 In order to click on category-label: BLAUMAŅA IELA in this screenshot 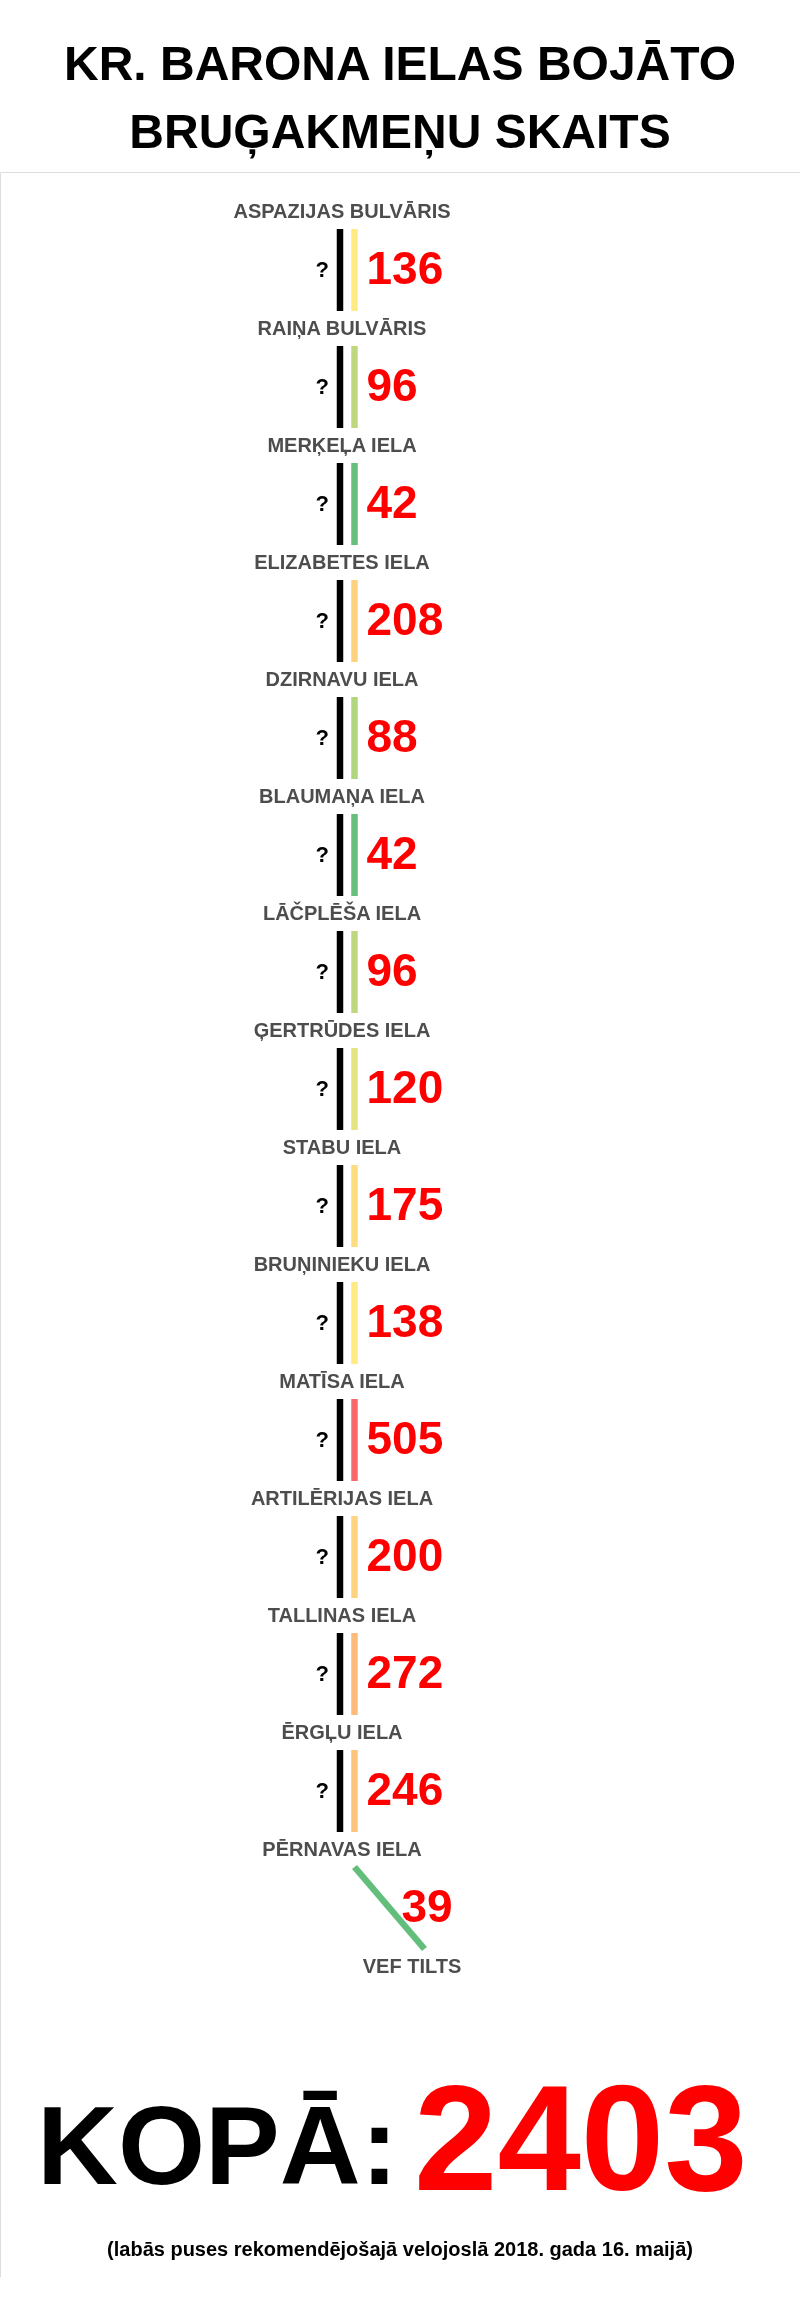, I will do `click(342, 796)`.